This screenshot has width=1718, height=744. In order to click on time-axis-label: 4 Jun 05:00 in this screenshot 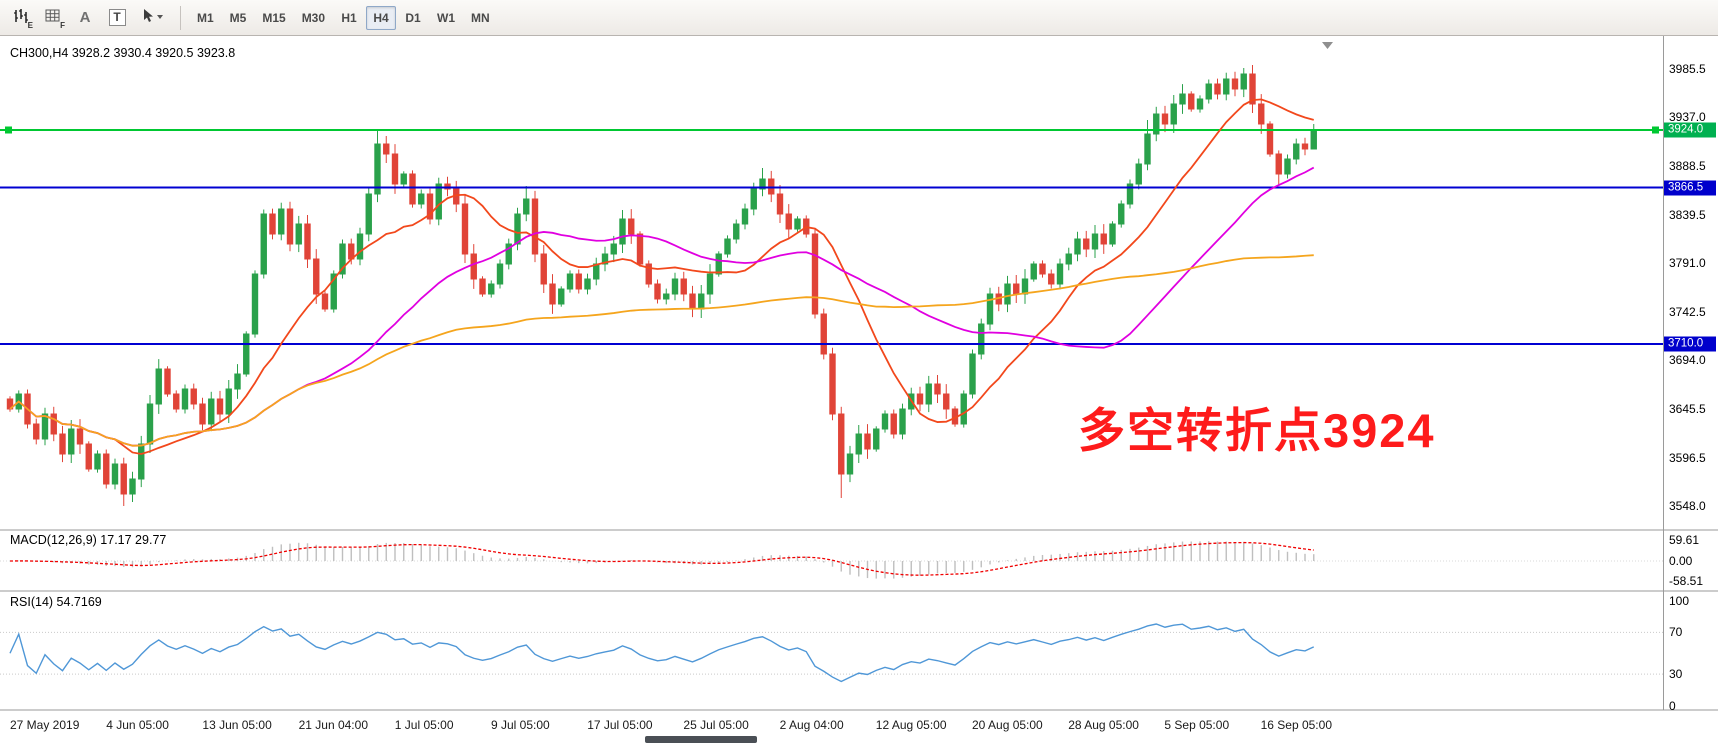, I will do `click(137, 725)`.